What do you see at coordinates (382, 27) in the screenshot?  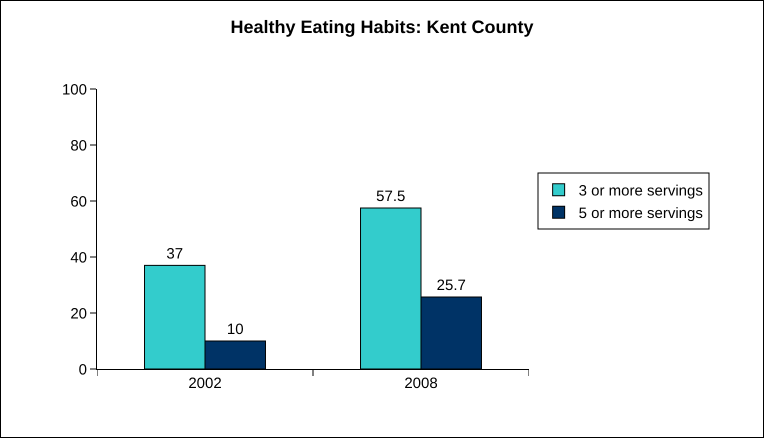 I see `chart-title: Healthy Eating Habits: Kent County` at bounding box center [382, 27].